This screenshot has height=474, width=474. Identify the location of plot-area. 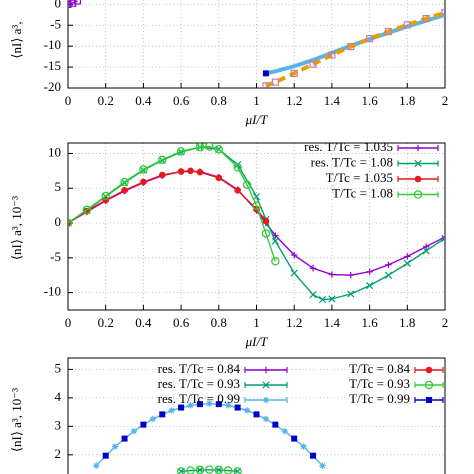
(209, 437).